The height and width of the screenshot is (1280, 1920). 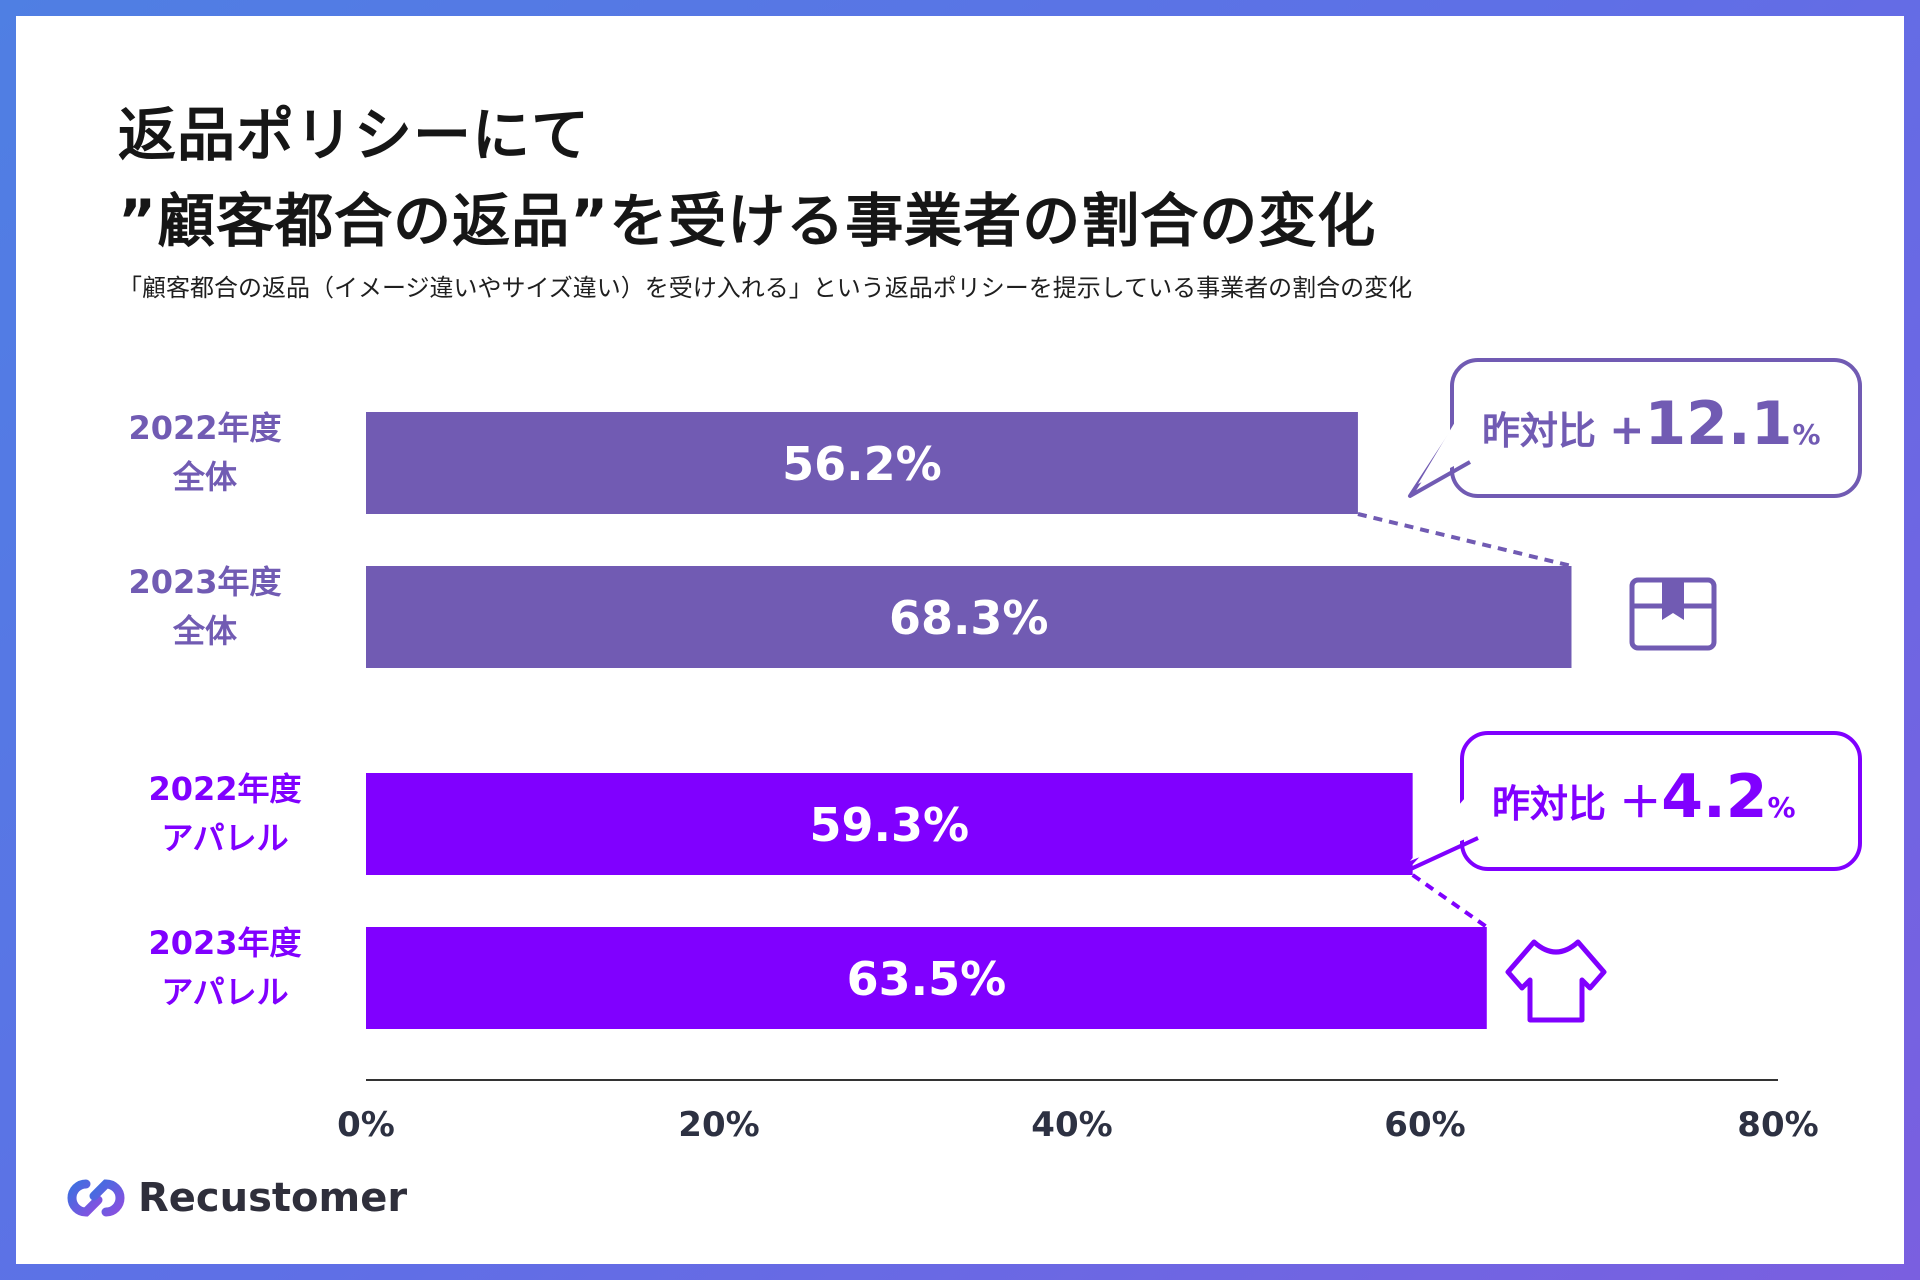 What do you see at coordinates (1640, 802) in the screenshot?
I see `callout-sign: ＋` at bounding box center [1640, 802].